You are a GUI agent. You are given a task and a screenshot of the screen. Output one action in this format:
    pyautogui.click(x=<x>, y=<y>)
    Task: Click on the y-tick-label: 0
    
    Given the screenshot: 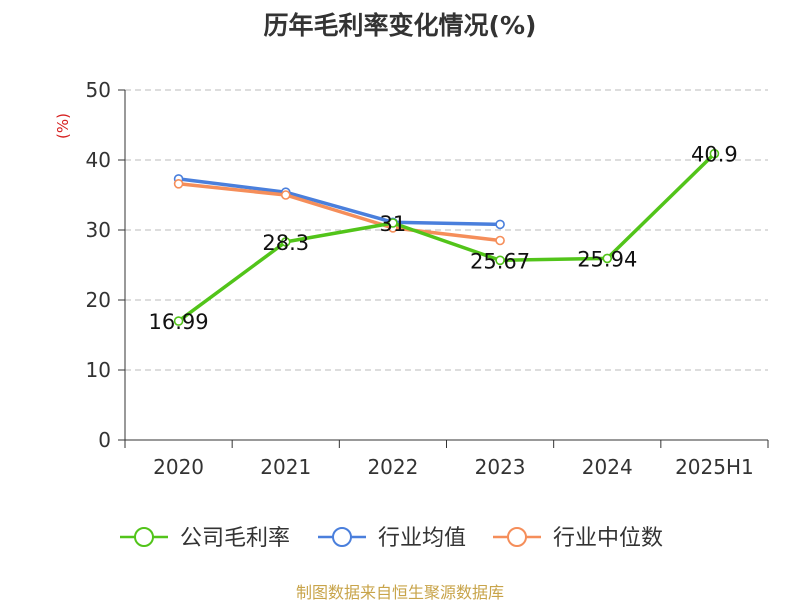 What is the action you would take?
    pyautogui.click(x=104, y=440)
    